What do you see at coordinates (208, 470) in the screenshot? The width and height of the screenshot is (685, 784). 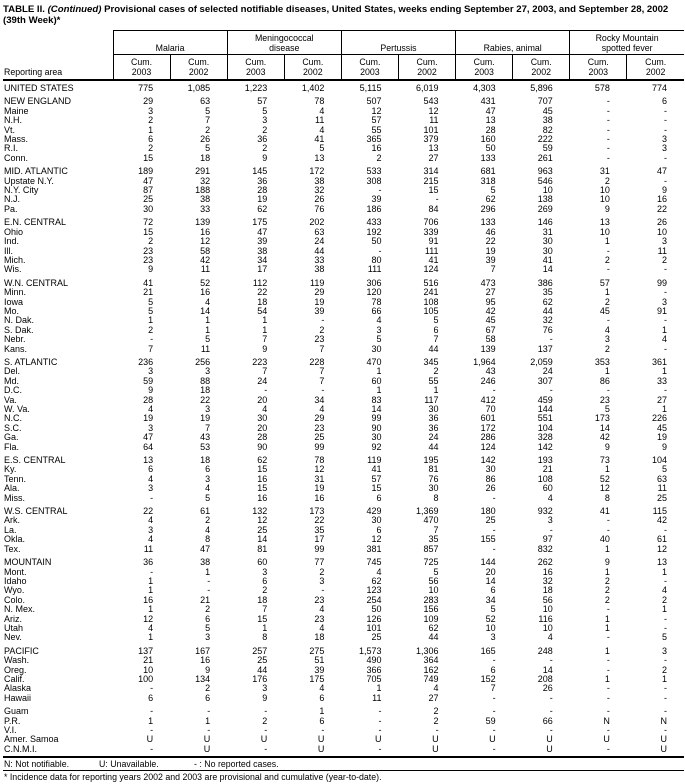 I see `cell-value: 6` at bounding box center [208, 470].